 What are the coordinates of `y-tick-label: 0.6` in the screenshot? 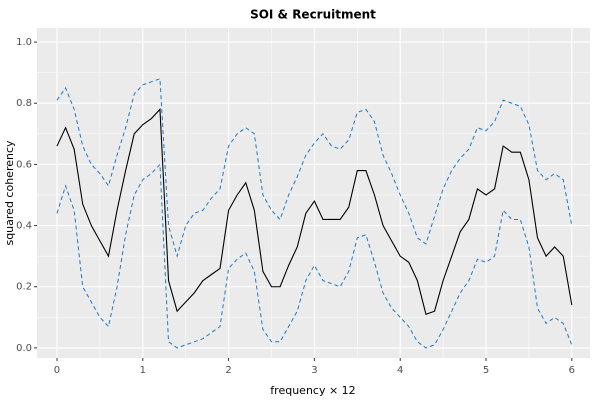 It's located at (24, 164).